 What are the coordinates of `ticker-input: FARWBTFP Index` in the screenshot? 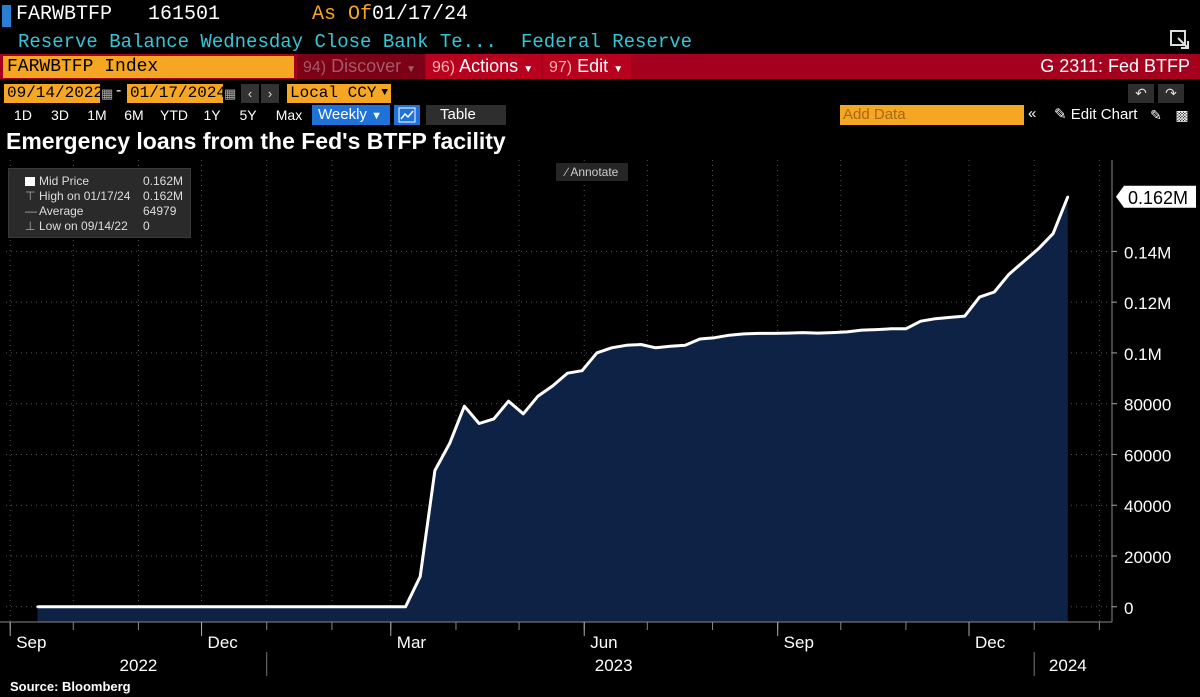 It's located at (148, 67).